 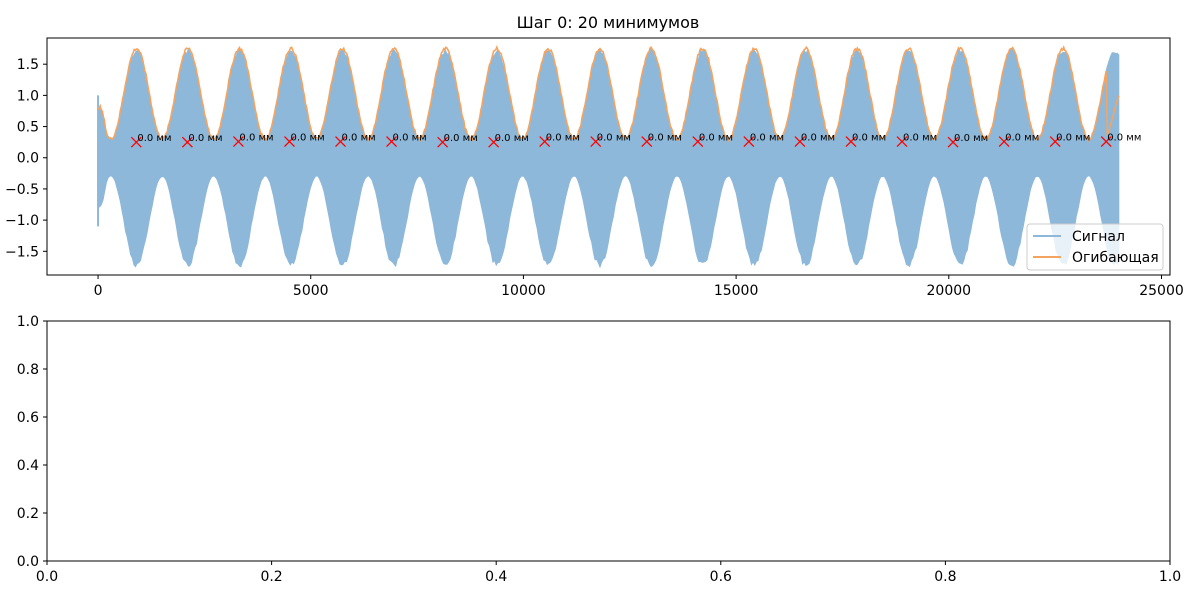 What do you see at coordinates (28, 562) in the screenshot?
I see `bottom-ytick-label: 0.0` at bounding box center [28, 562].